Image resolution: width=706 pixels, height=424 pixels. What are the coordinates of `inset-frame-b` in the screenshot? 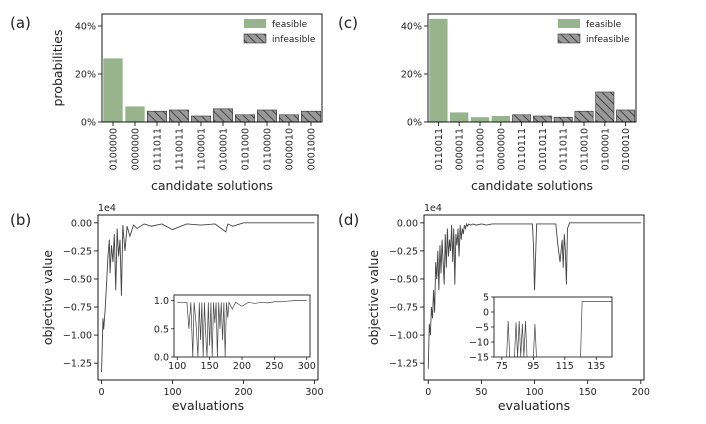 It's located at (242, 326).